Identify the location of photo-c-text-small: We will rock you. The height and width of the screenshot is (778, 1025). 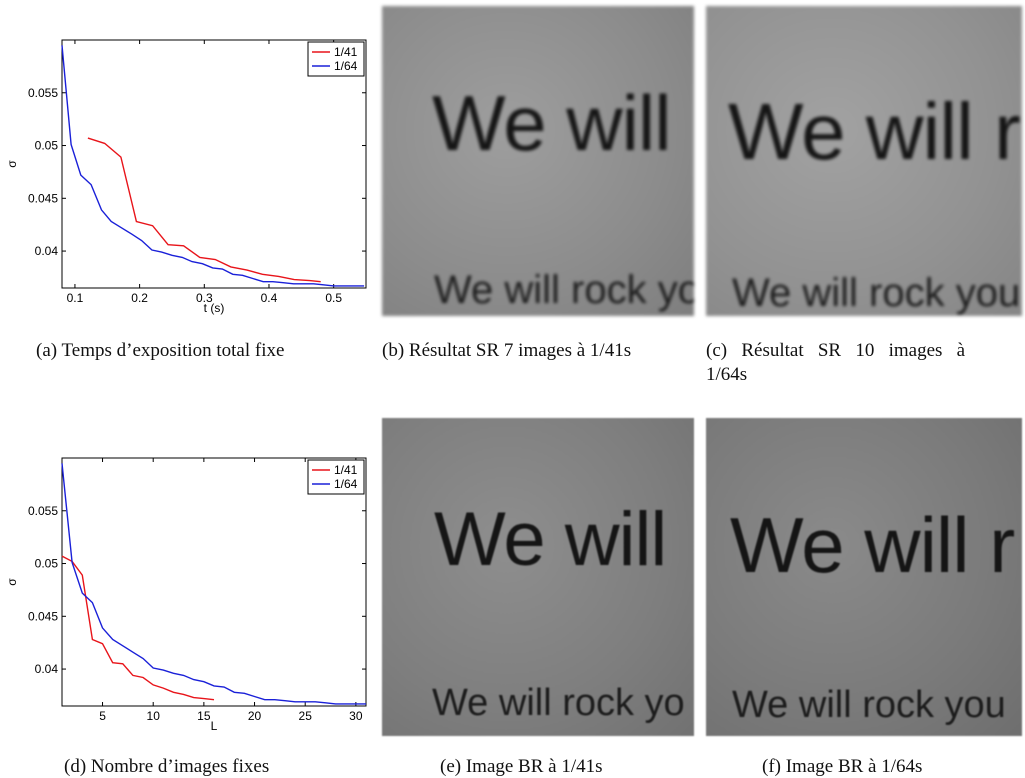
(876, 293).